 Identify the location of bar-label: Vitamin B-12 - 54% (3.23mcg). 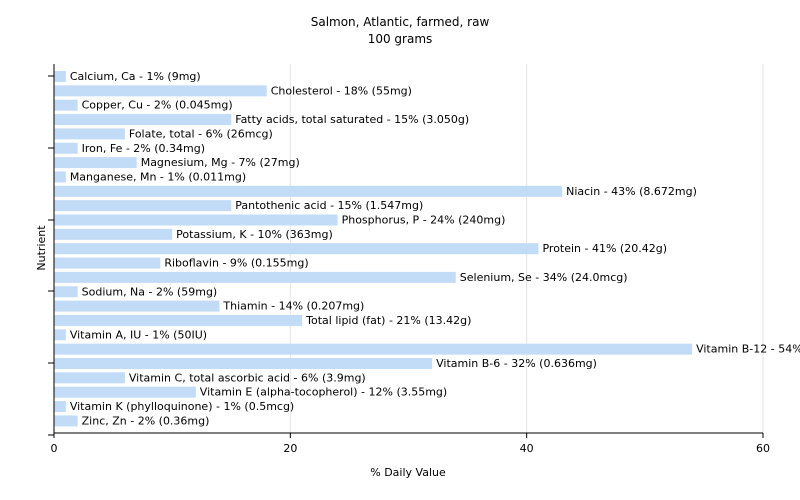
(748, 349).